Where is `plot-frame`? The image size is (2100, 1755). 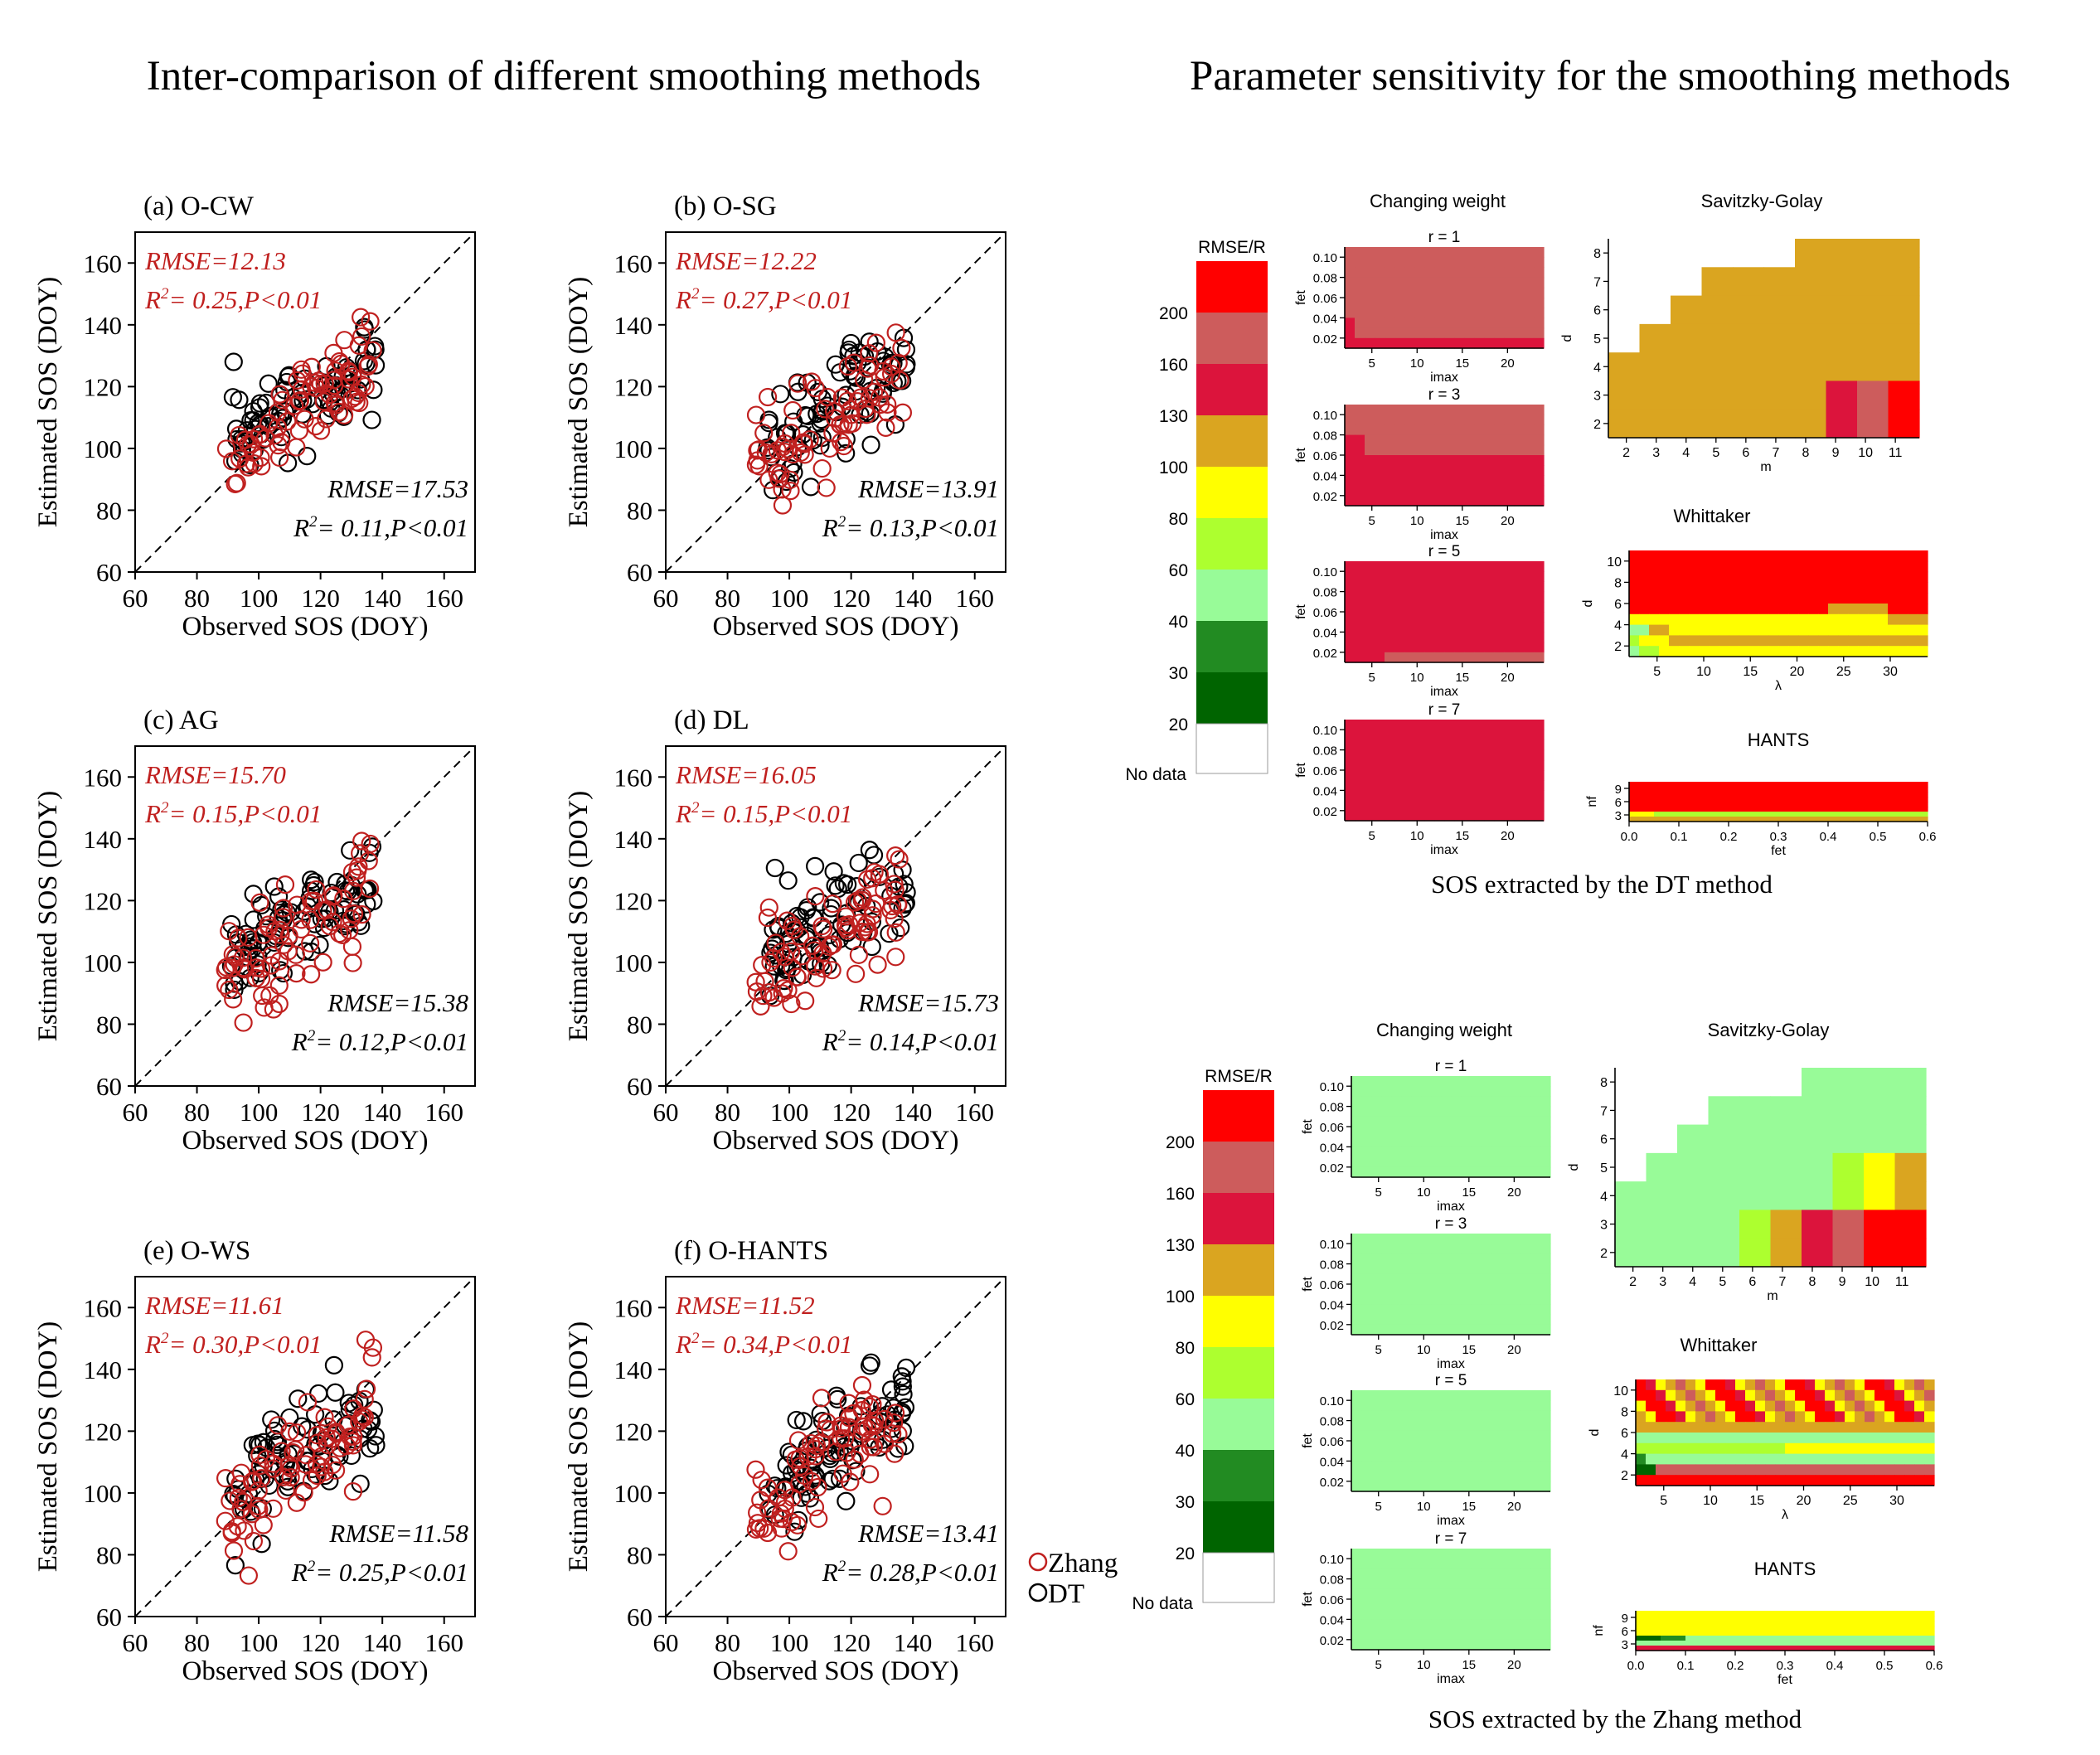 plot-frame is located at coordinates (305, 1446).